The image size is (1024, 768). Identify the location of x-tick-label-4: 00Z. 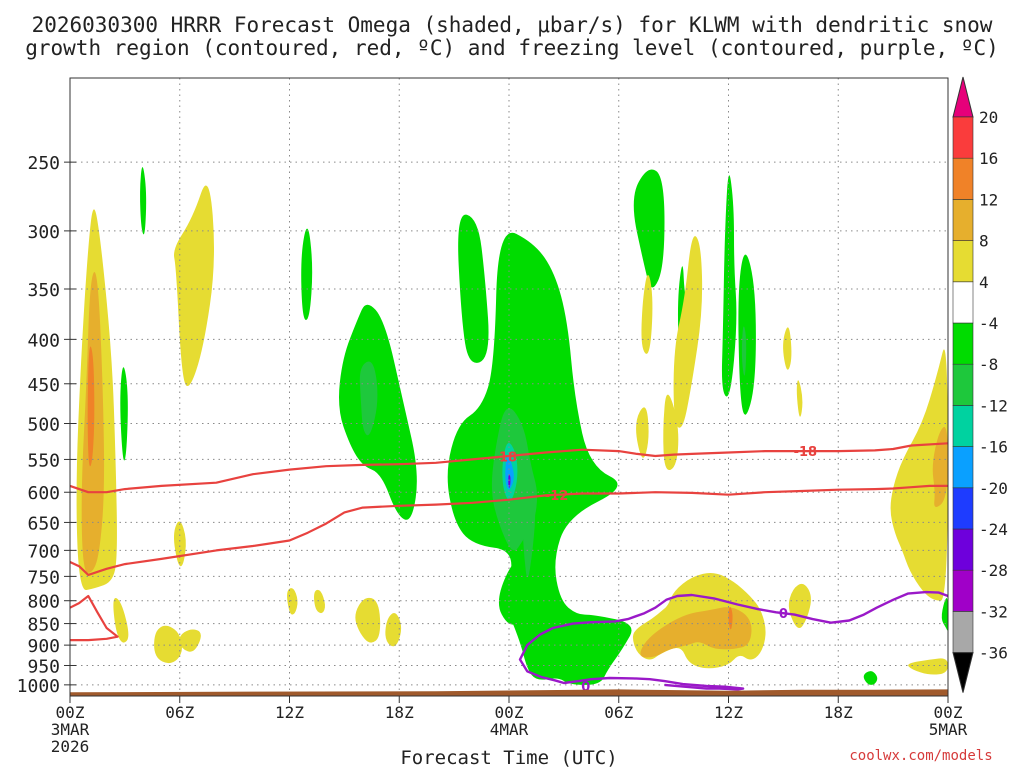
(509, 712).